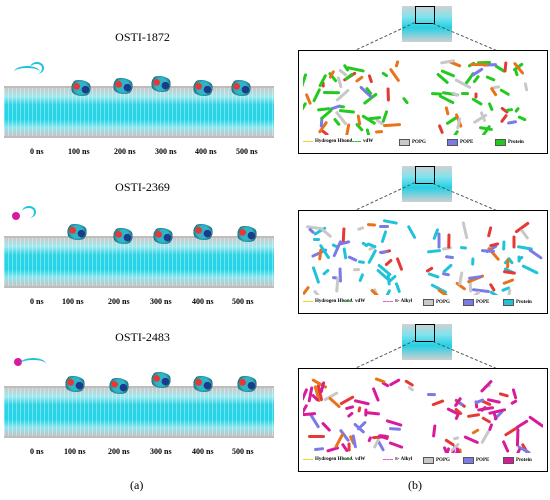 Image resolution: width=550 pixels, height=500 pixels. Describe the element at coordinates (360, 459) in the screenshot. I see `legend-label: vdW` at that location.